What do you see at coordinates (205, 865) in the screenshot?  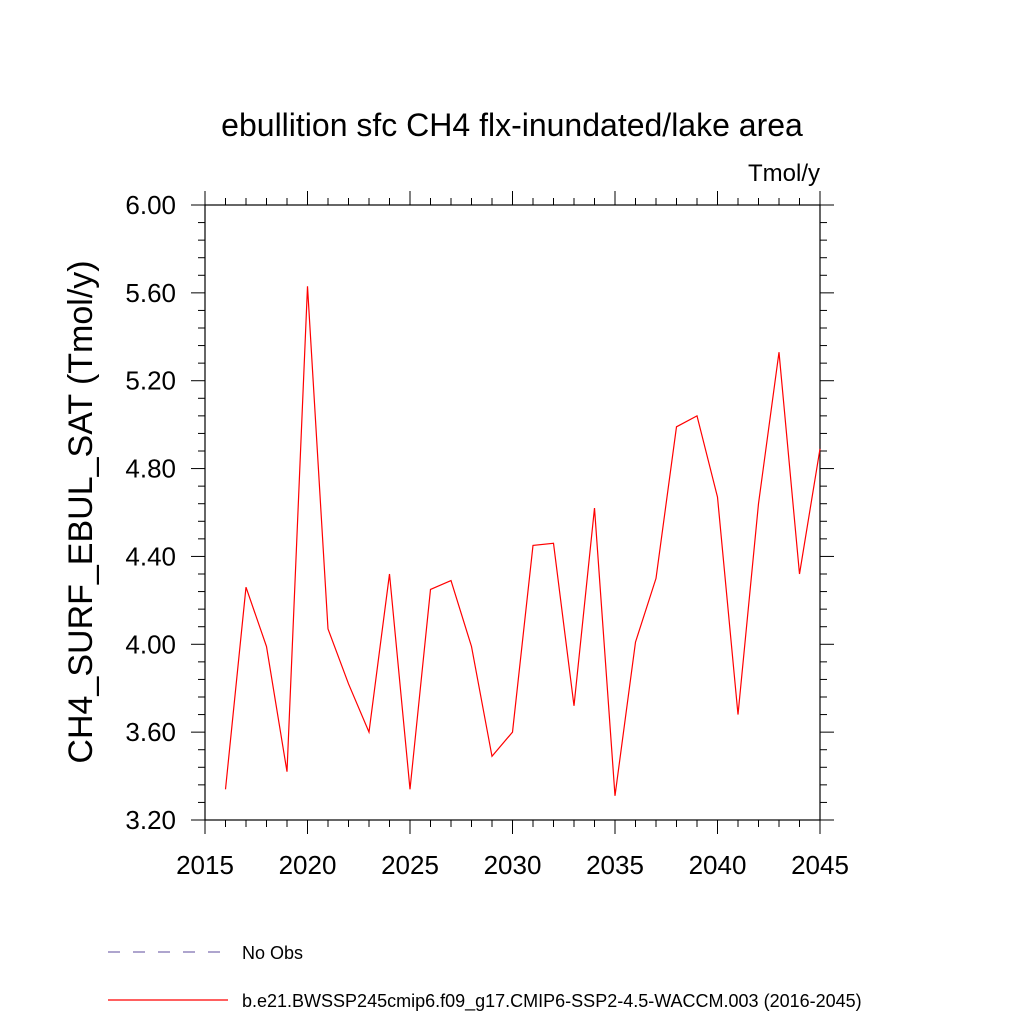 I see `x-tick-label: 2015` at bounding box center [205, 865].